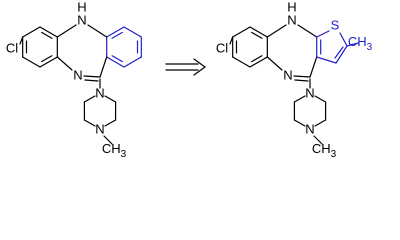 Image resolution: width=400 pixels, height=240 pixels. What do you see at coordinates (186, 67) in the screenshot?
I see `transform-arrow` at bounding box center [186, 67].